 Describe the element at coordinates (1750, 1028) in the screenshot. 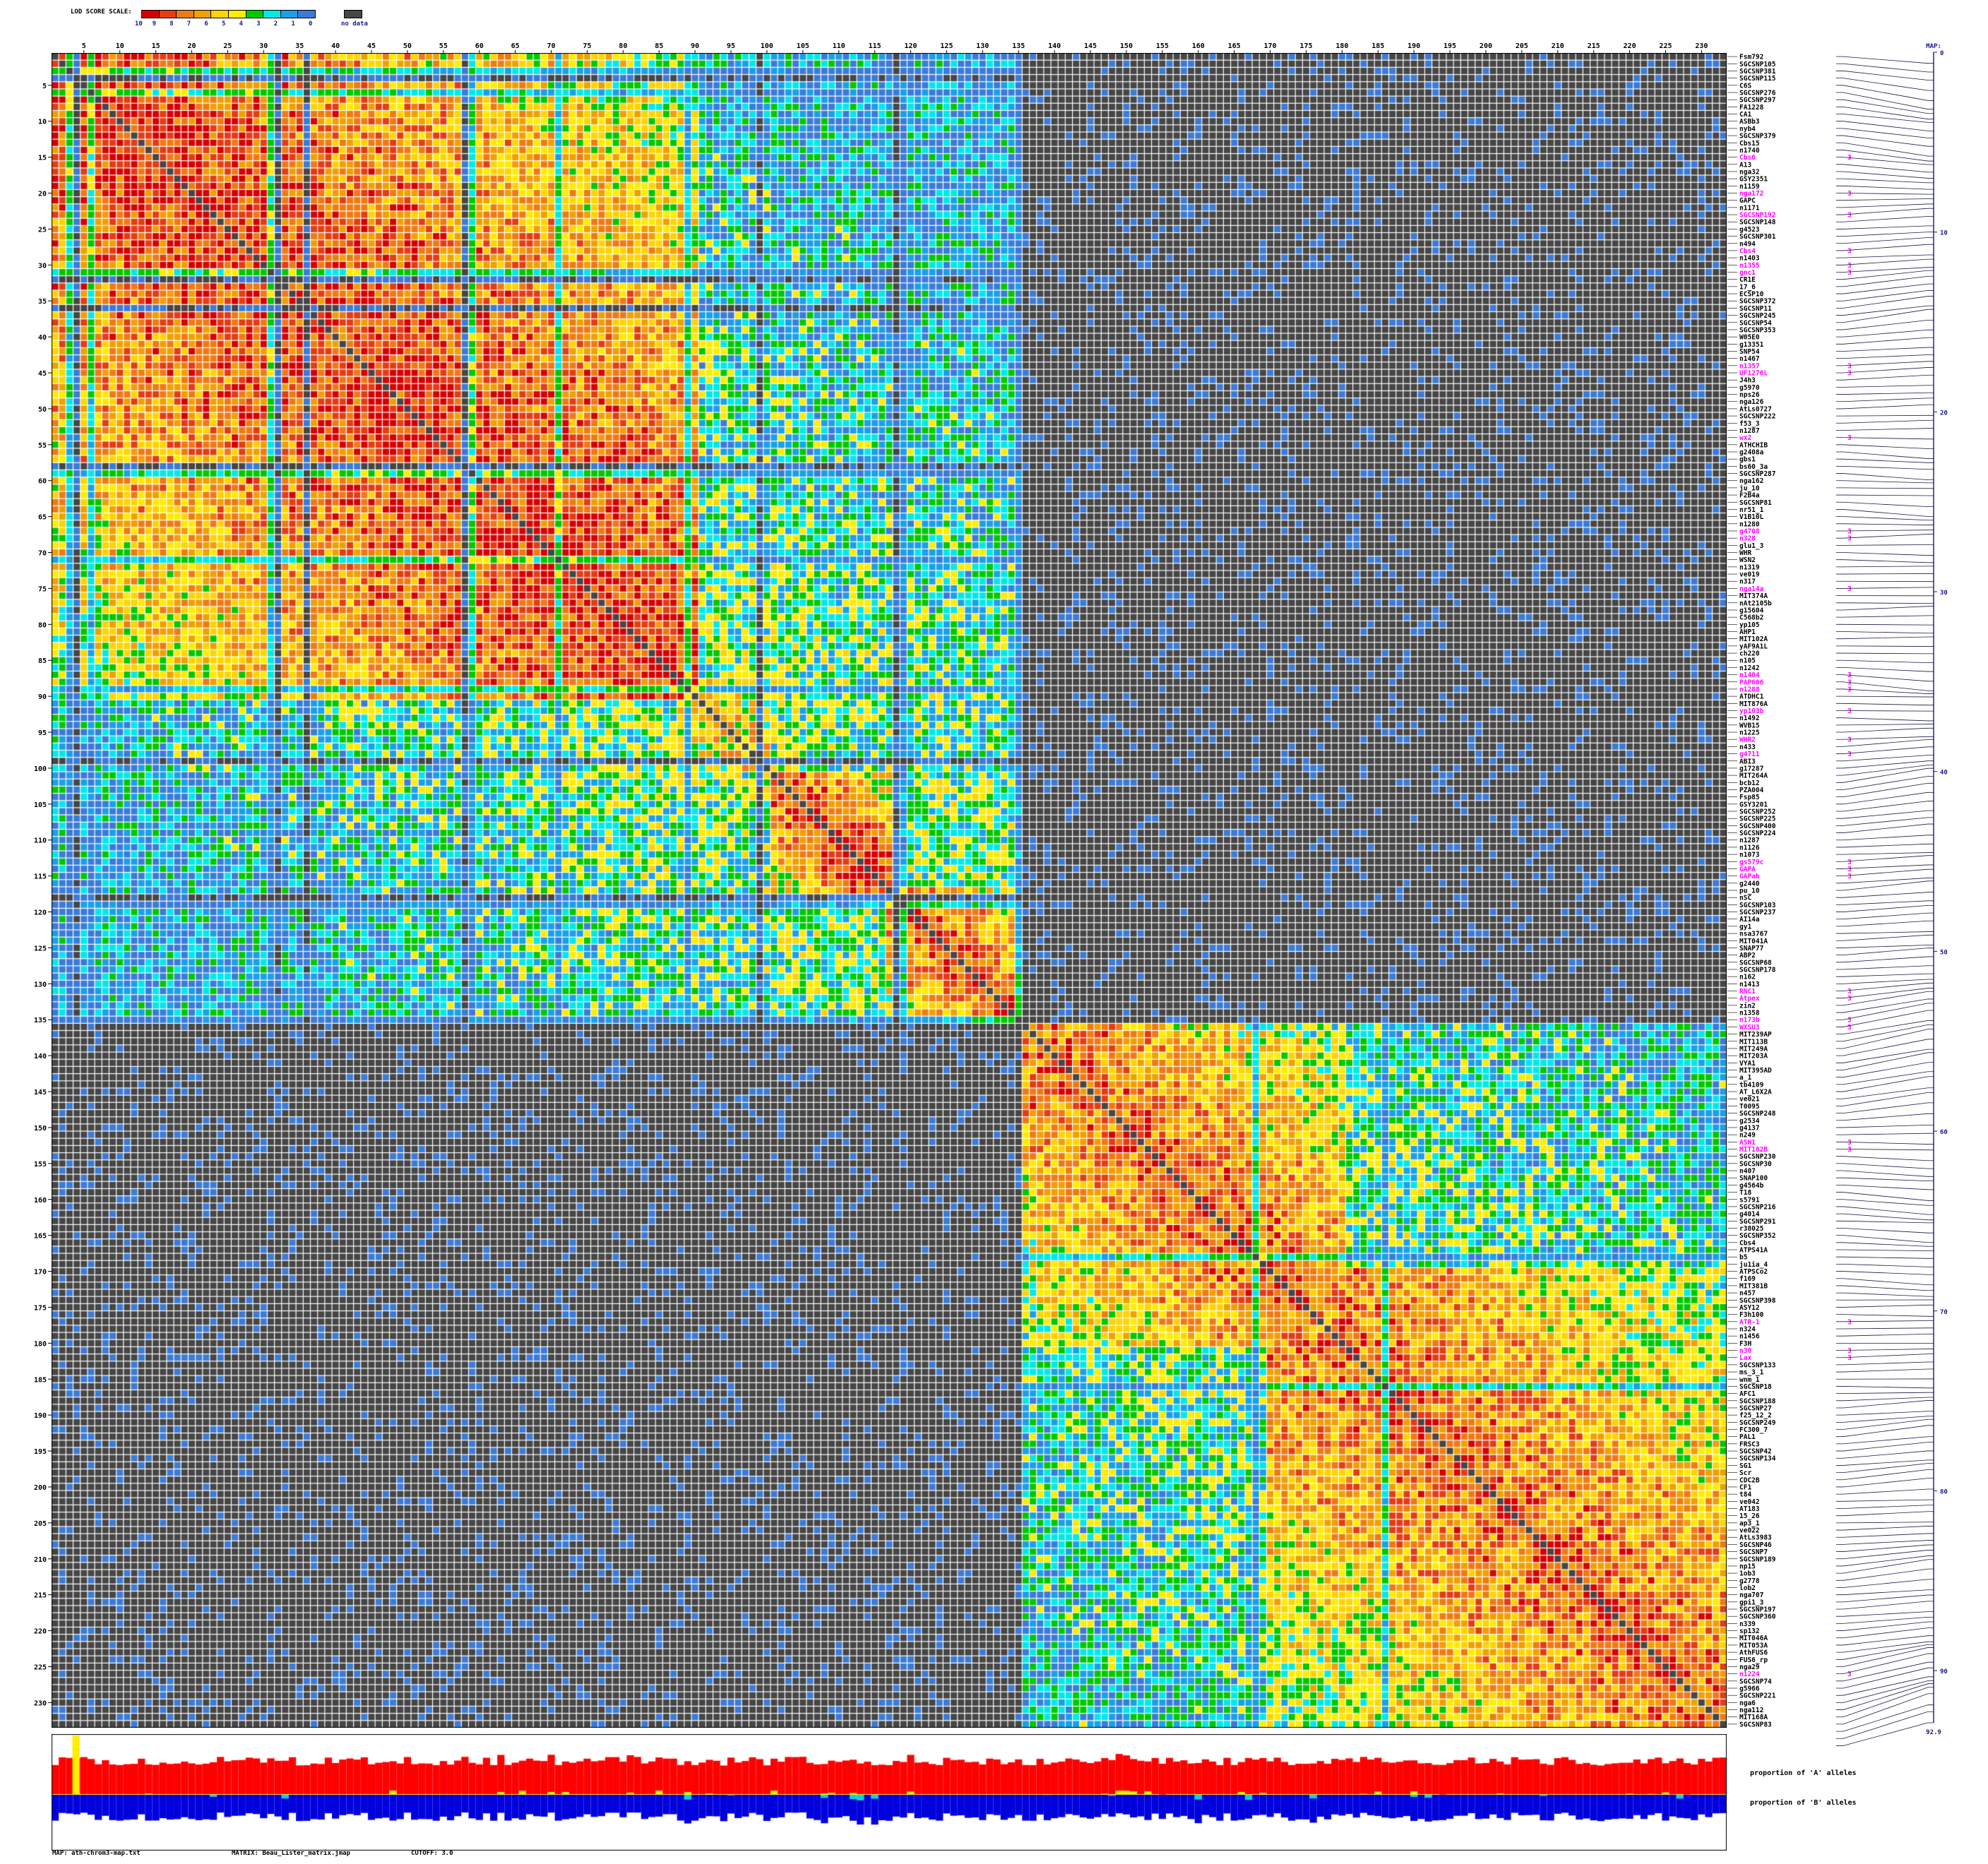

I see `marker-name: WXSU3` at that location.